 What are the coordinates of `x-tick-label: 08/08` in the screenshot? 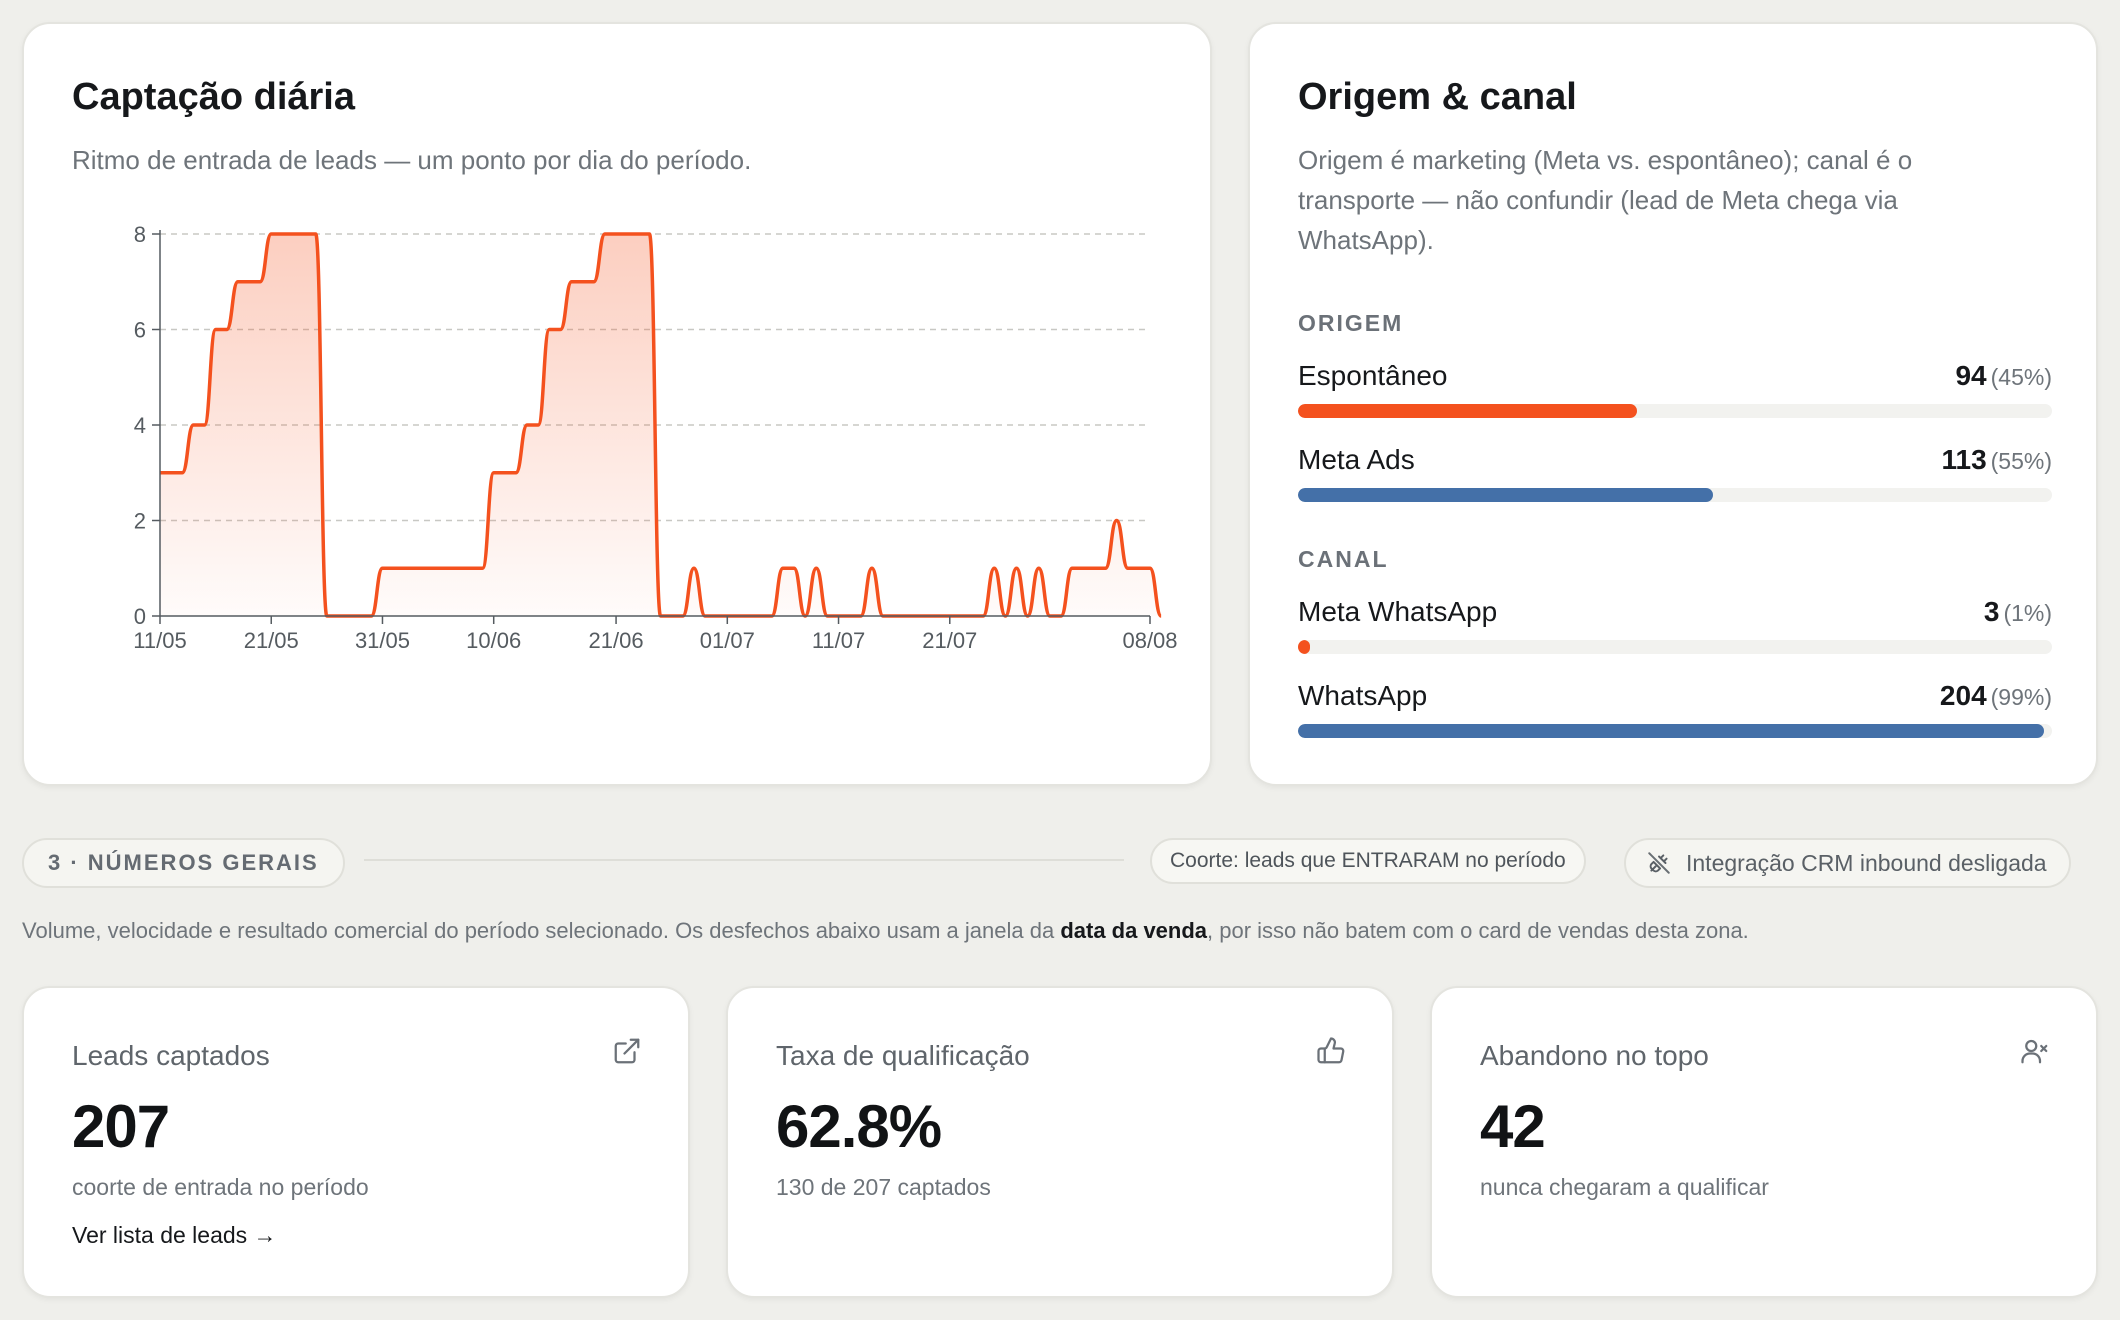 It's located at (1149, 640).